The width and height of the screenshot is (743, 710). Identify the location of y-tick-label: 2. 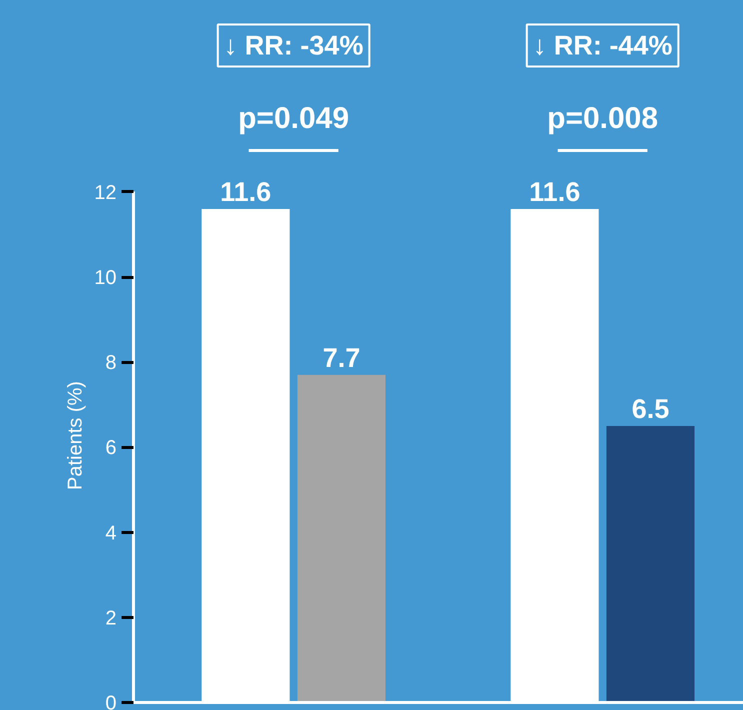
(110, 618).